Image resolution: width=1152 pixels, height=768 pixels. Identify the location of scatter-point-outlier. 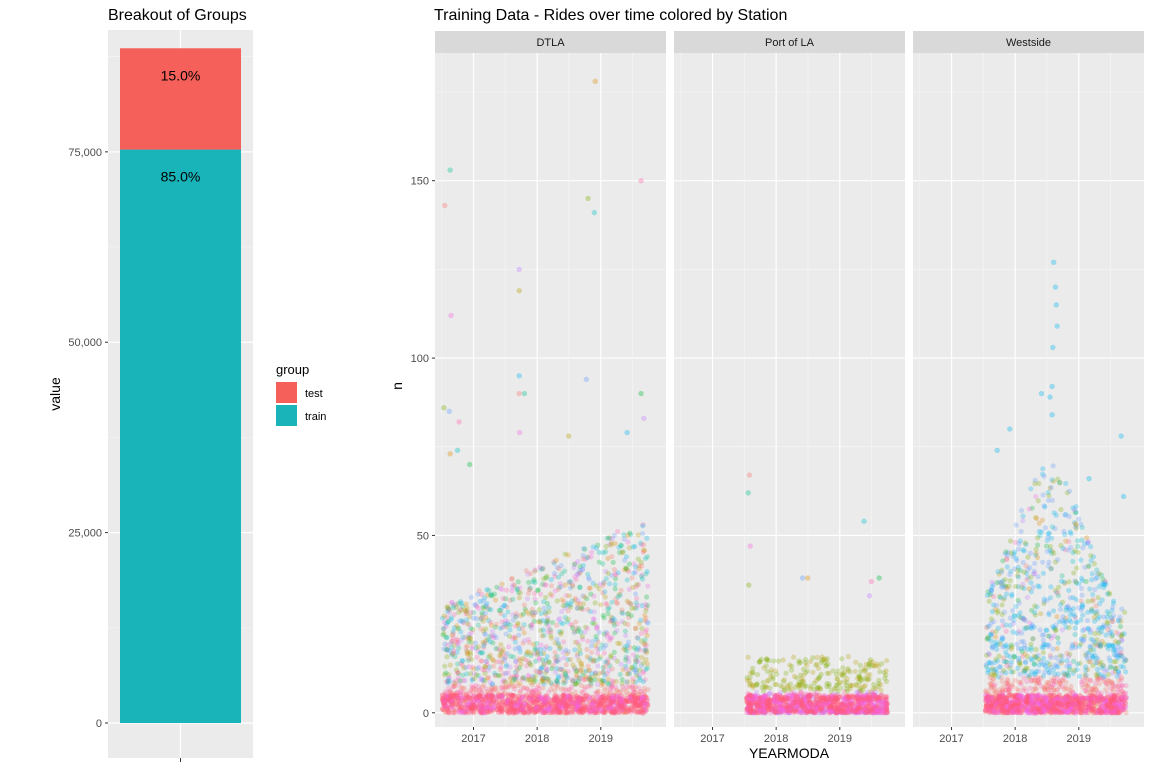
(879, 578).